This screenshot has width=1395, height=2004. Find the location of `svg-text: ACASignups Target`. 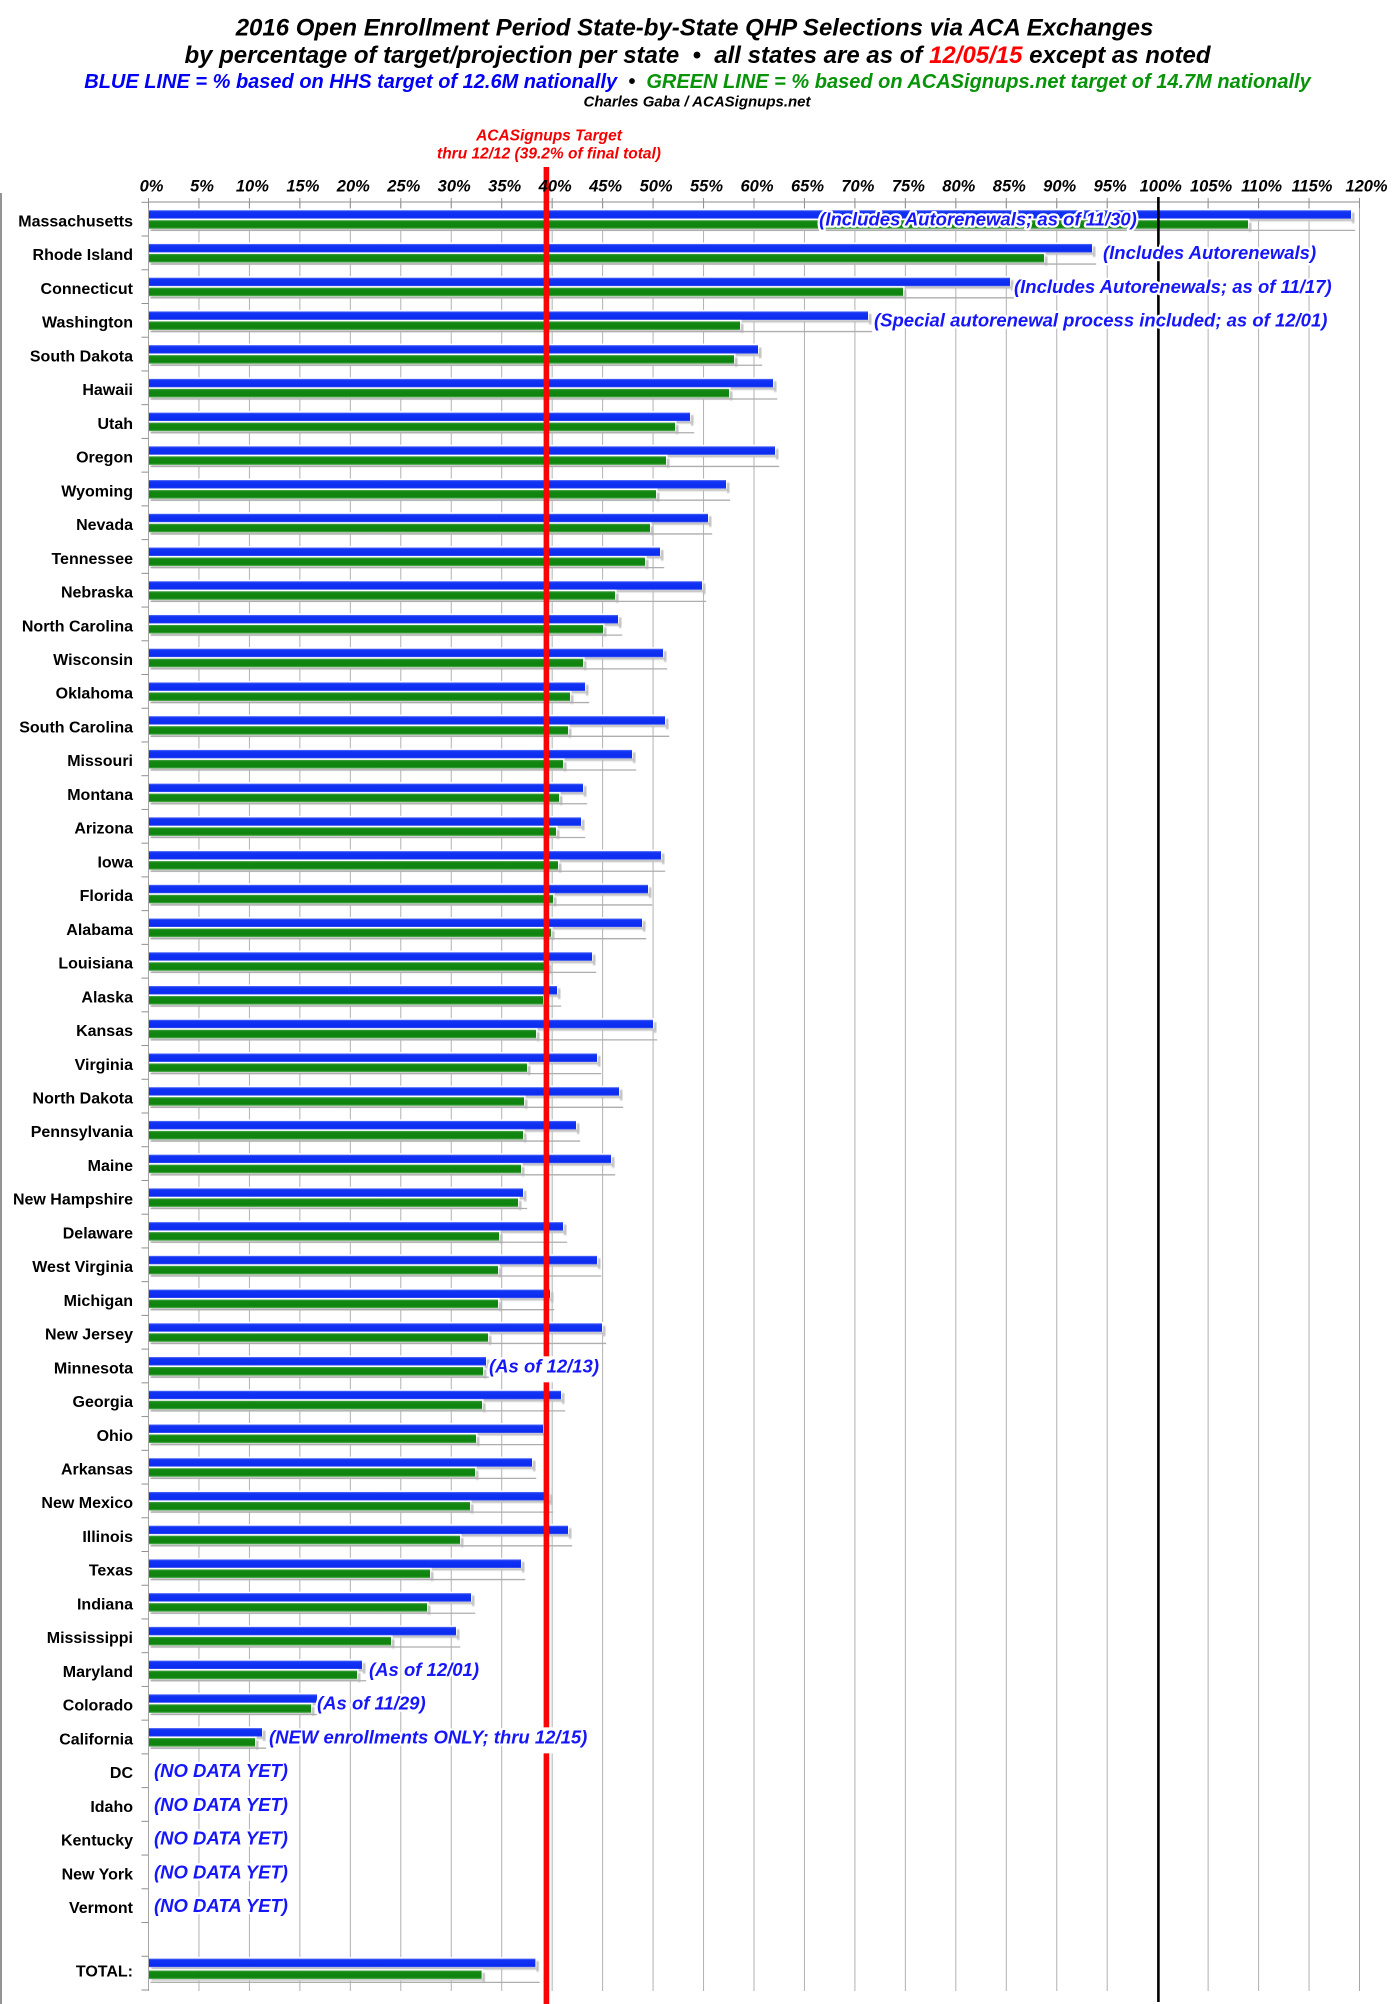

svg-text: ACASignups Target is located at coordinates (549, 136).